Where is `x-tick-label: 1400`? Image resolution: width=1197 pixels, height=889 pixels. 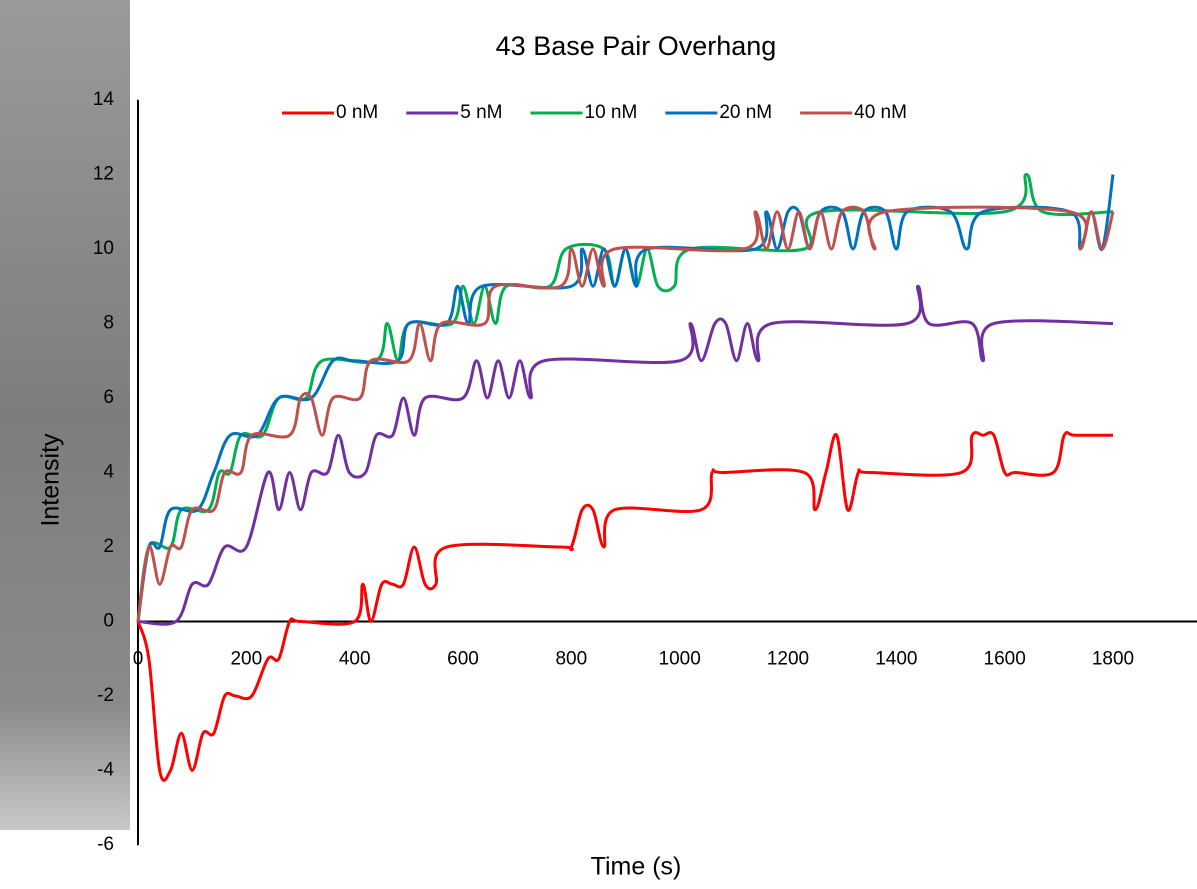
x-tick-label: 1400 is located at coordinates (896, 659).